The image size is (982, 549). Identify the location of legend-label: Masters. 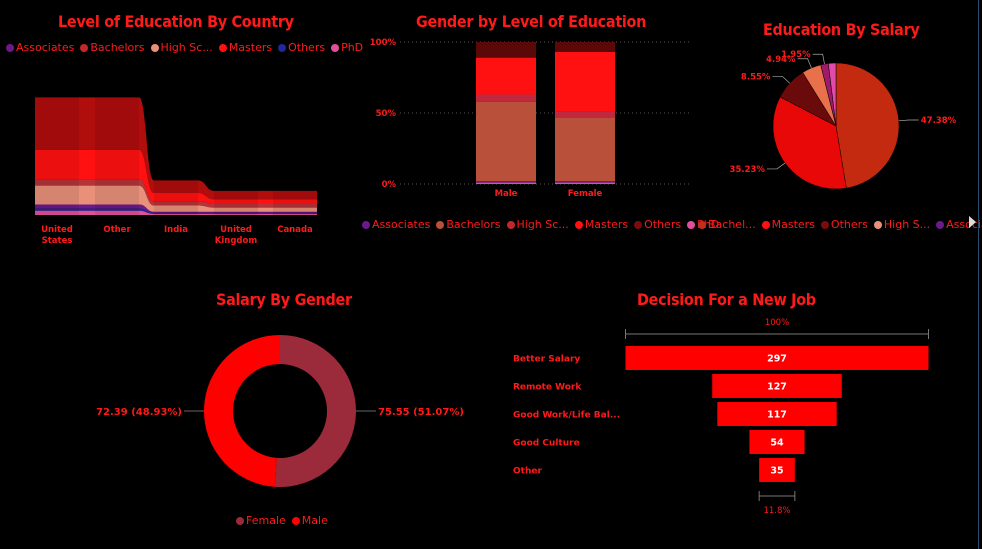
(793, 224).